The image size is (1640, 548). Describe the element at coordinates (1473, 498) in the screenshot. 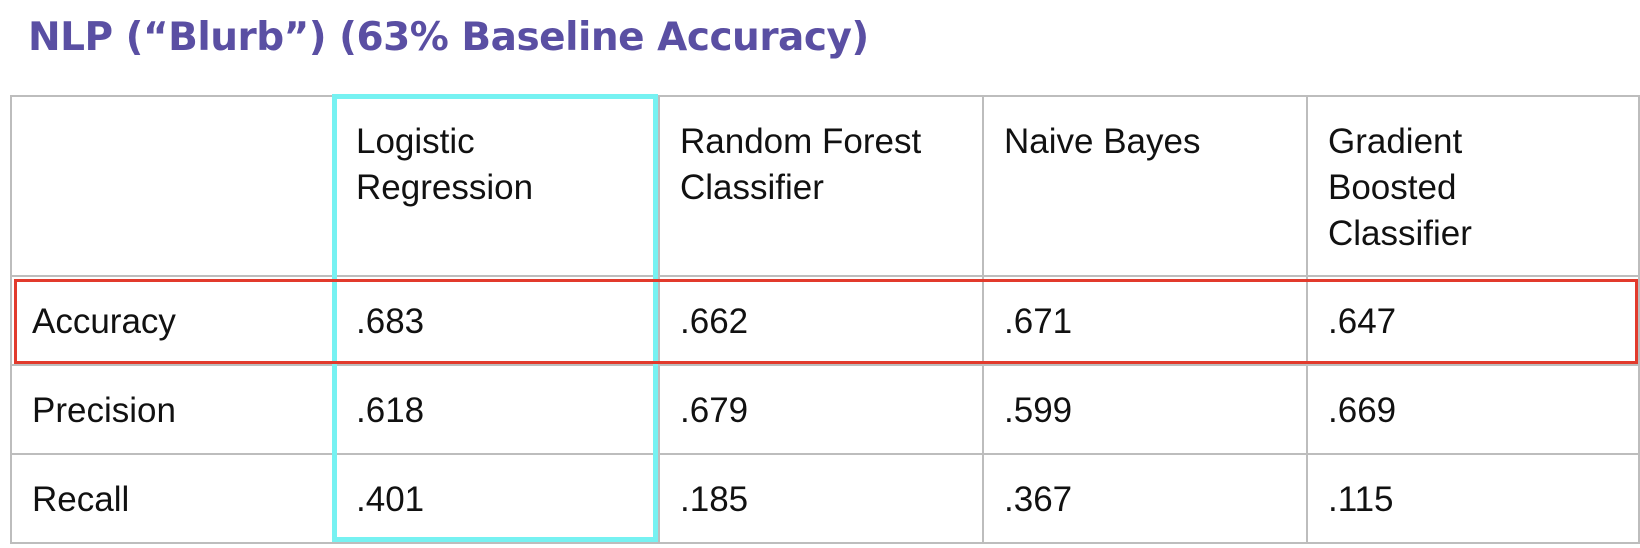

I see `data-cell: .115` at that location.